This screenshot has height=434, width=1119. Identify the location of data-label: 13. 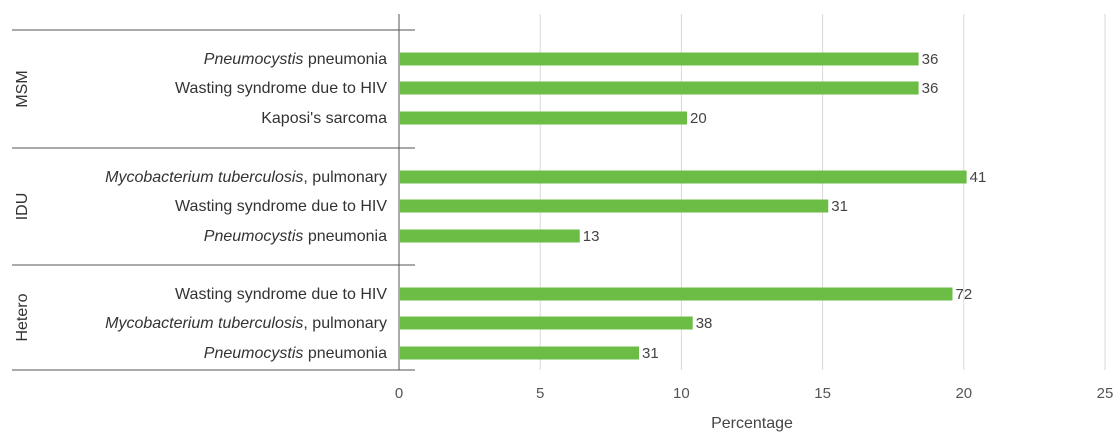
(591, 236).